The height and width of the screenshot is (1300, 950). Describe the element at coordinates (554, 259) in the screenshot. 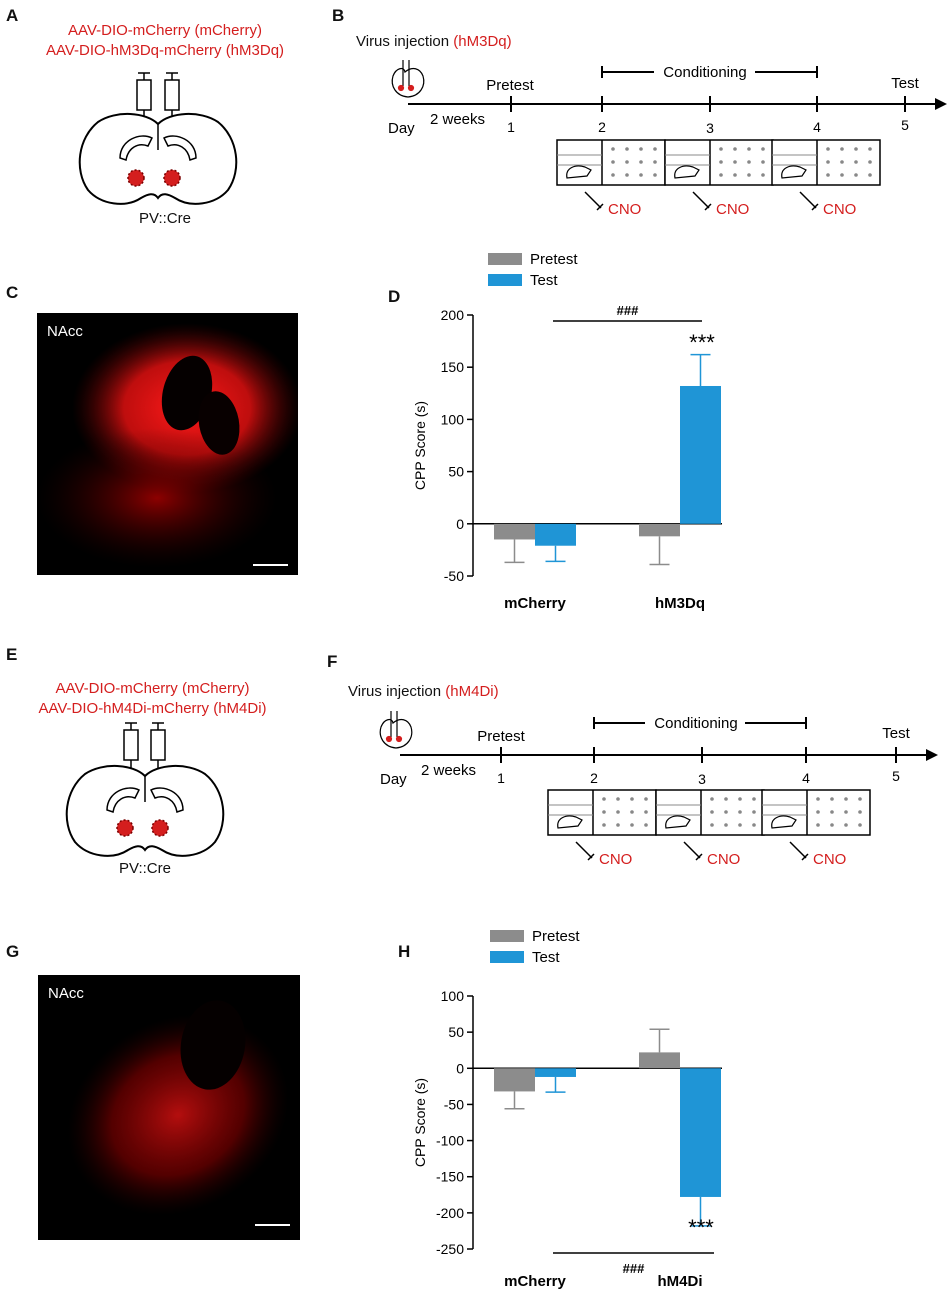

I see `legend-label-pretest: Pretest` at that location.